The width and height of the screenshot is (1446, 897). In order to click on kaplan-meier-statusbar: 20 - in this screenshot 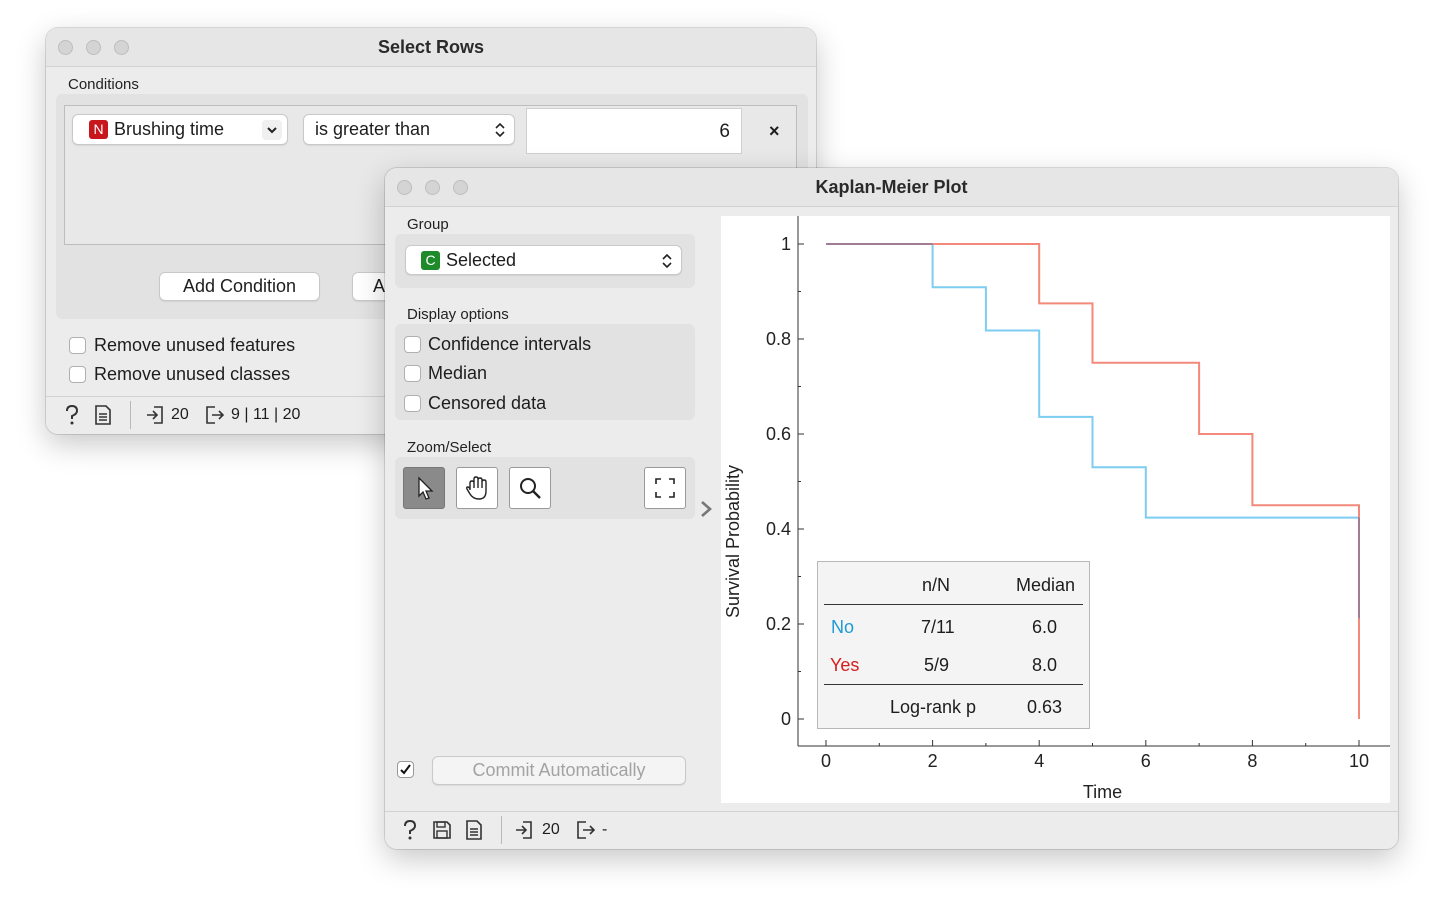, I will do `click(891, 830)`.